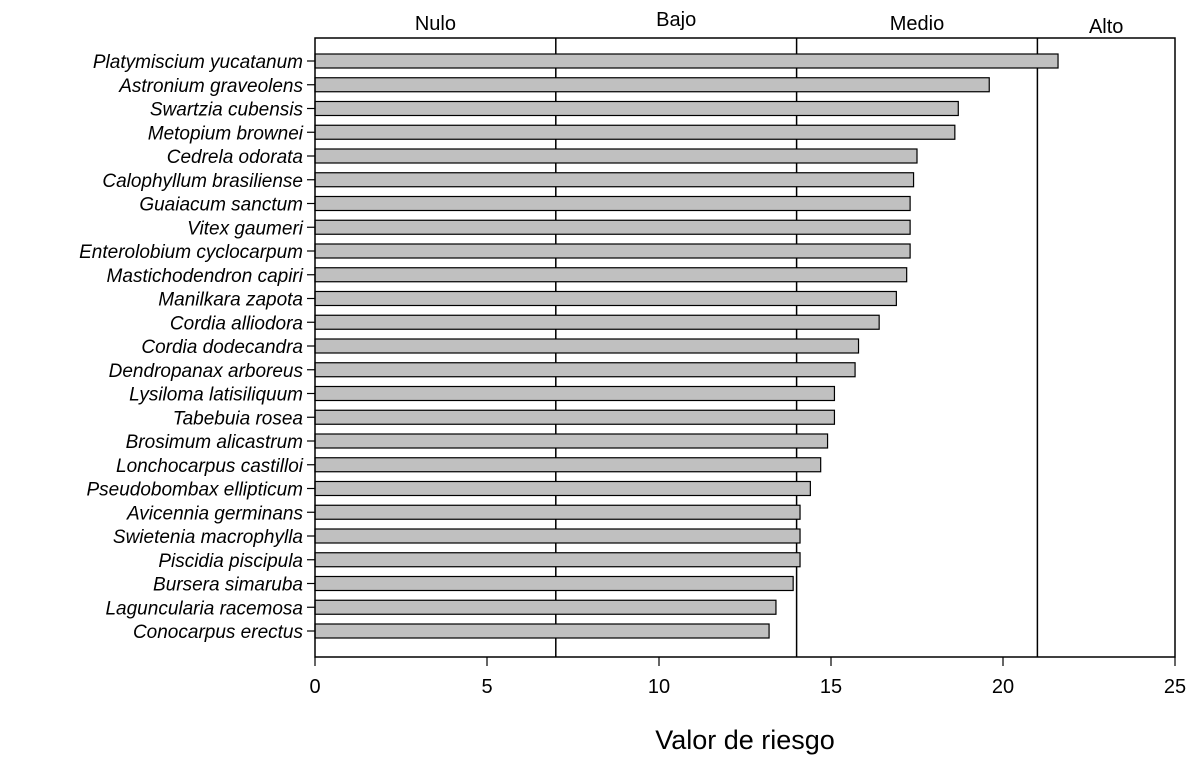 This screenshot has width=1195, height=757. Describe the element at coordinates (214, 442) in the screenshot. I see `category-label-17: Brosimum alicastrum` at that location.